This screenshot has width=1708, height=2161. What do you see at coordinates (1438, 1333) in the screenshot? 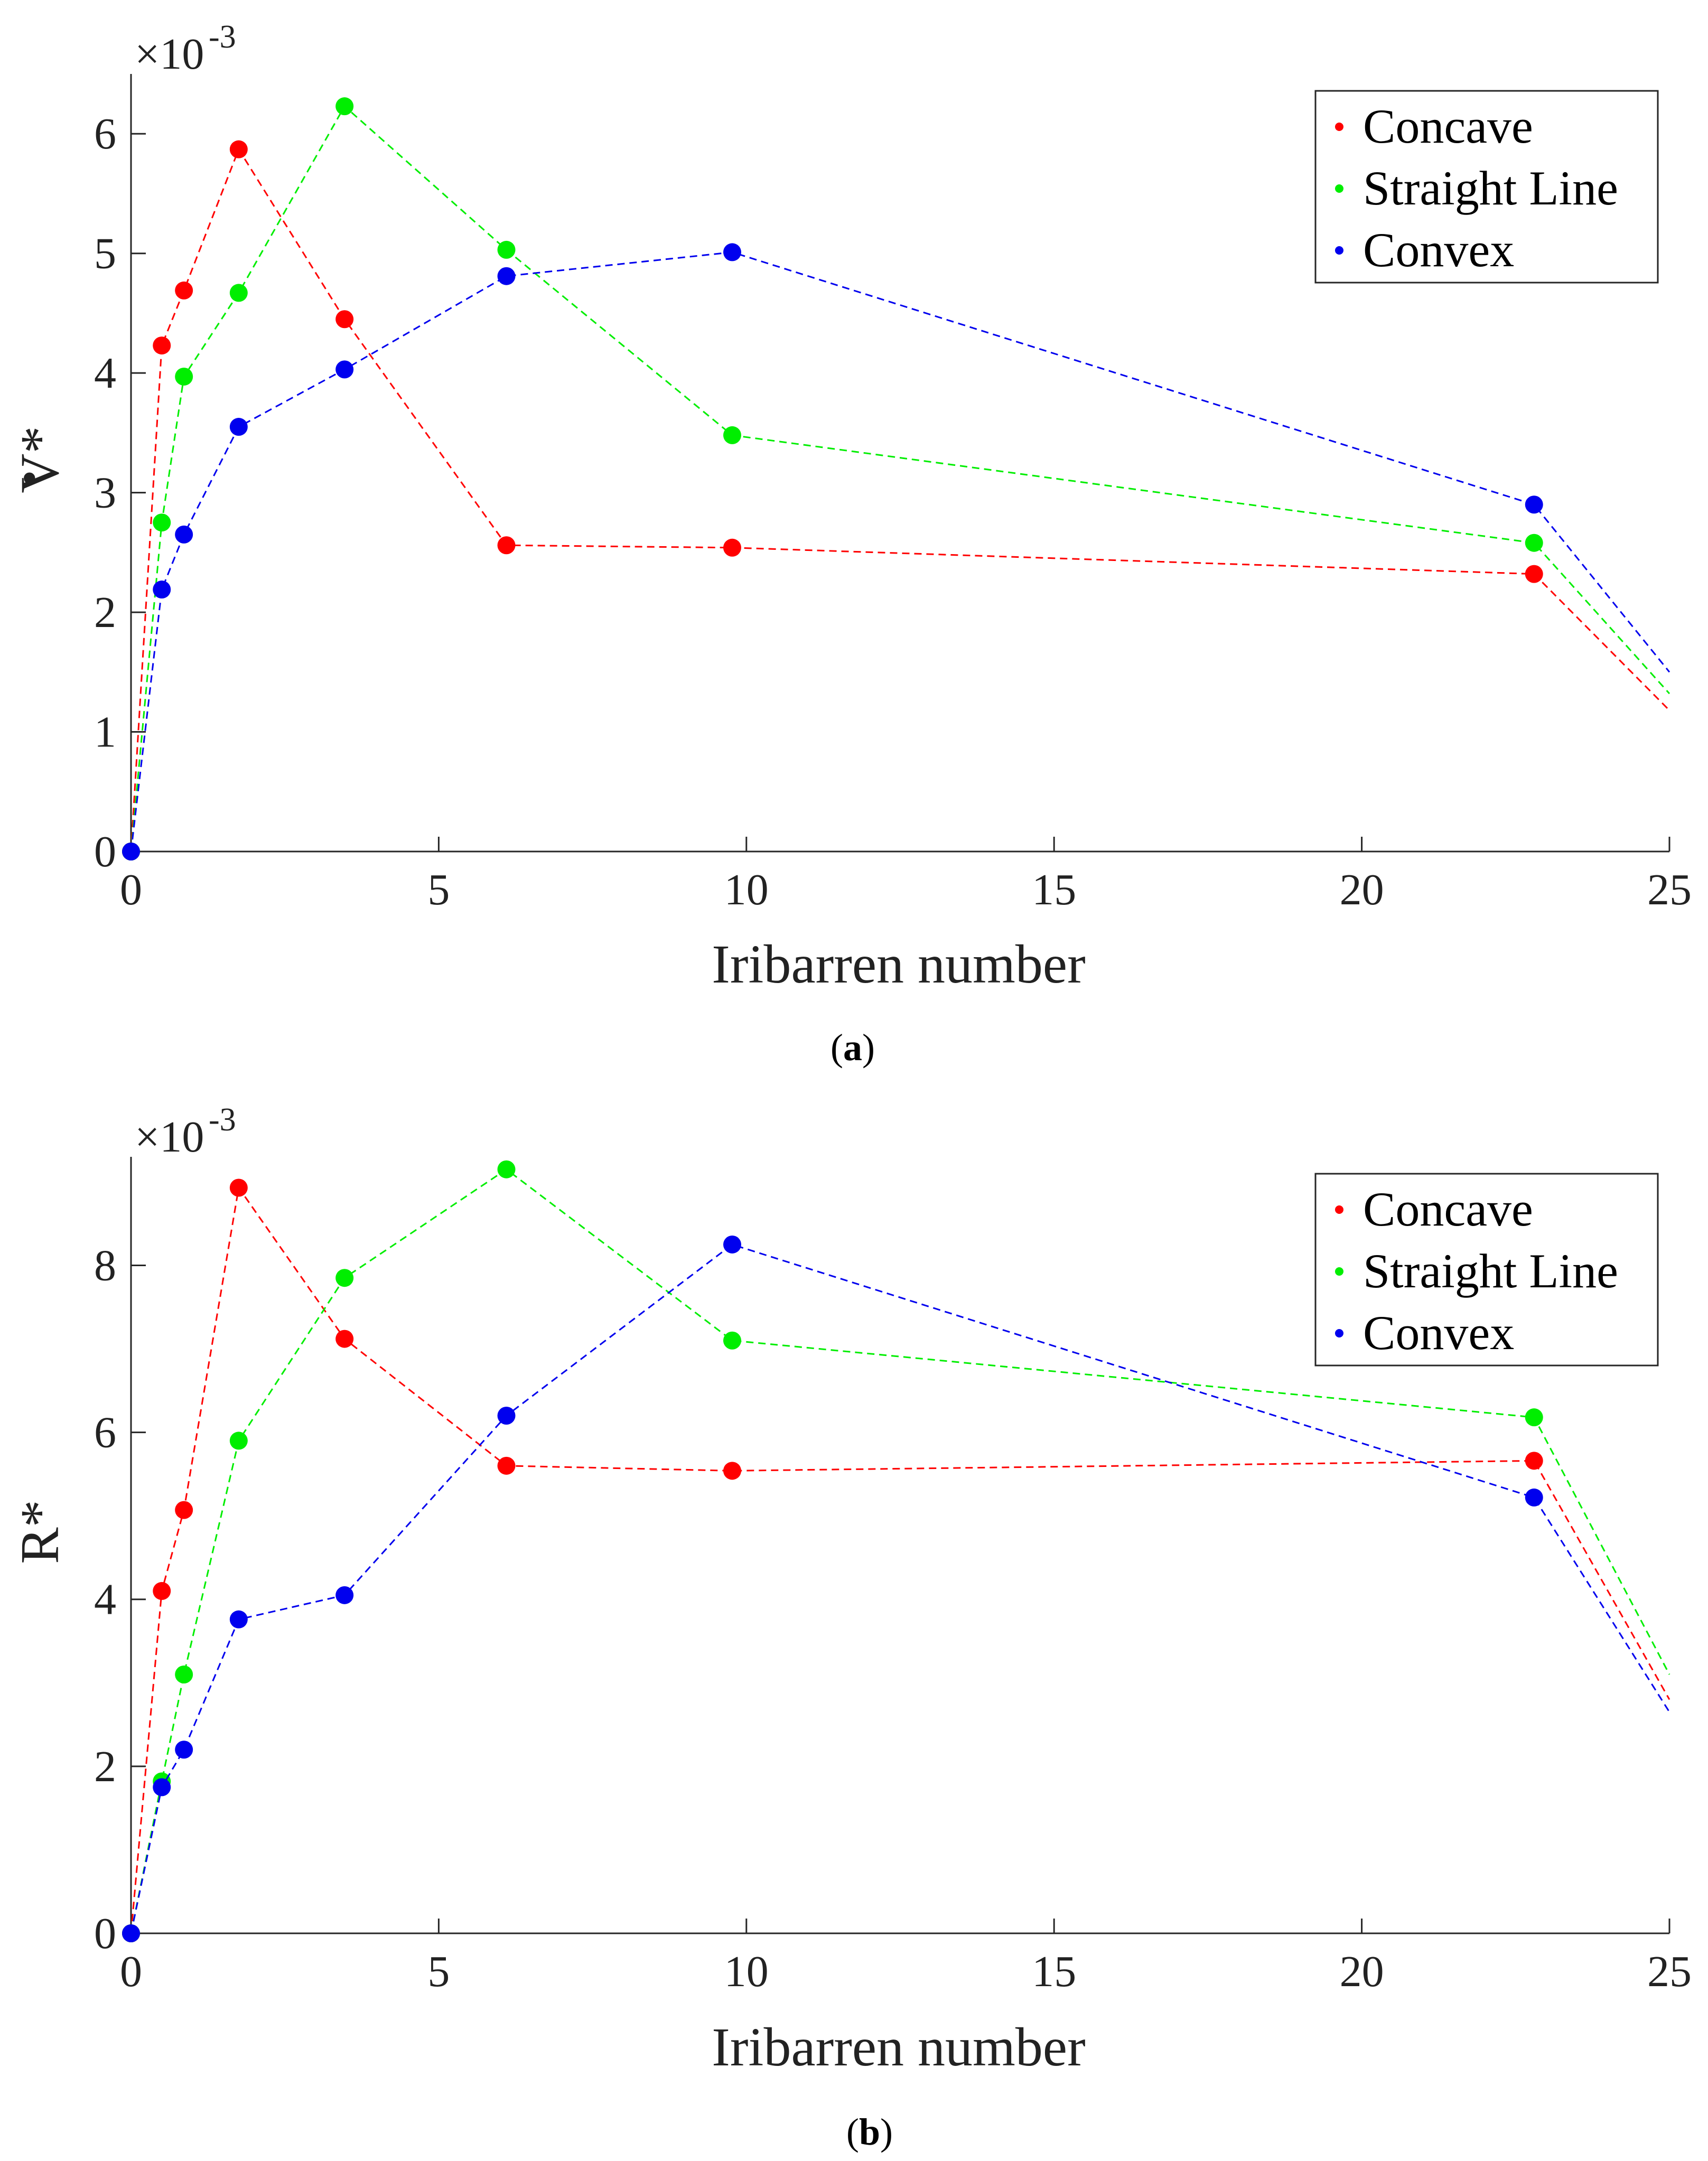
I see `legend-label-convex-b: Convex` at bounding box center [1438, 1333].